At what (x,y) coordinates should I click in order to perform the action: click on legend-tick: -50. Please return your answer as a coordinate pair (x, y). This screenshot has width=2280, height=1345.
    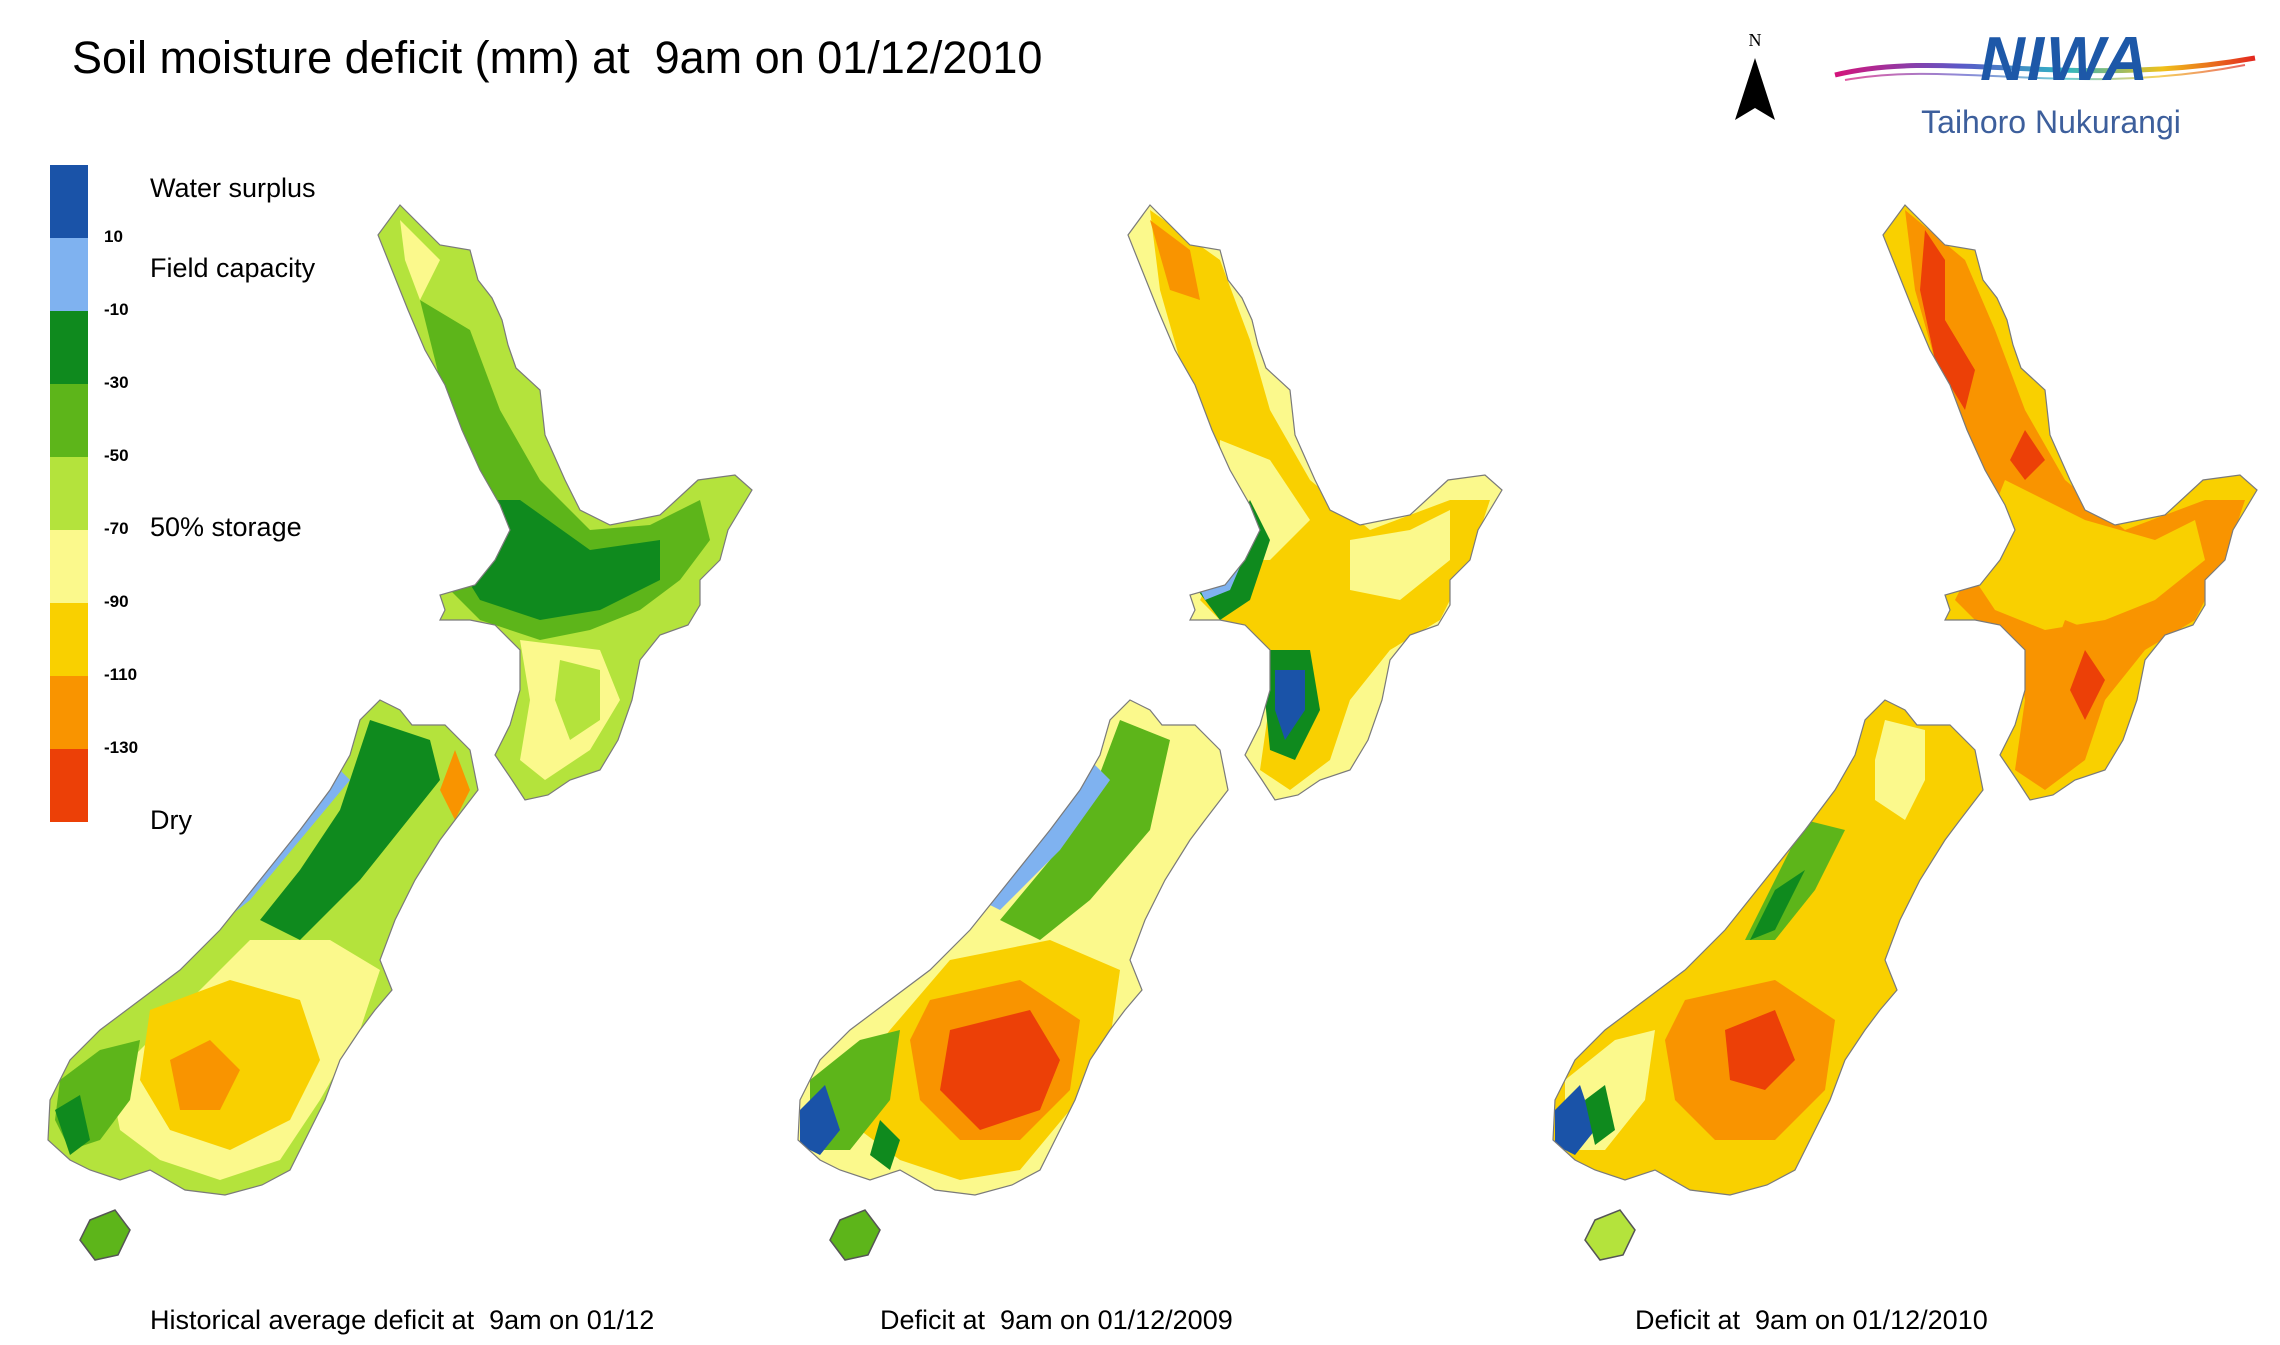
    Looking at the image, I should click on (116, 455).